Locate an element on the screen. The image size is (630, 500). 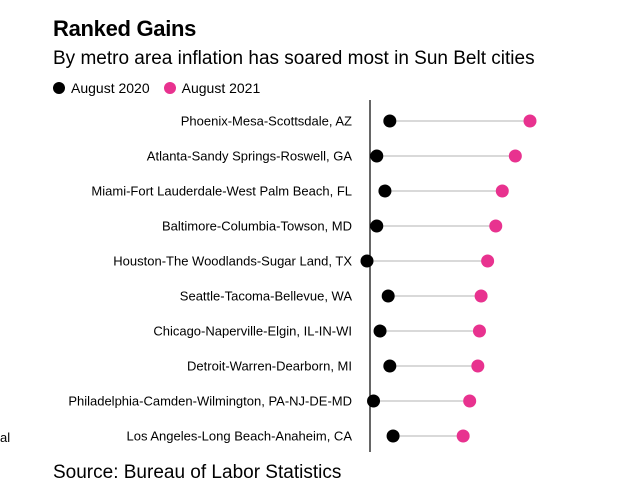
legend-label-aug2020: August 2020 is located at coordinates (110, 88).